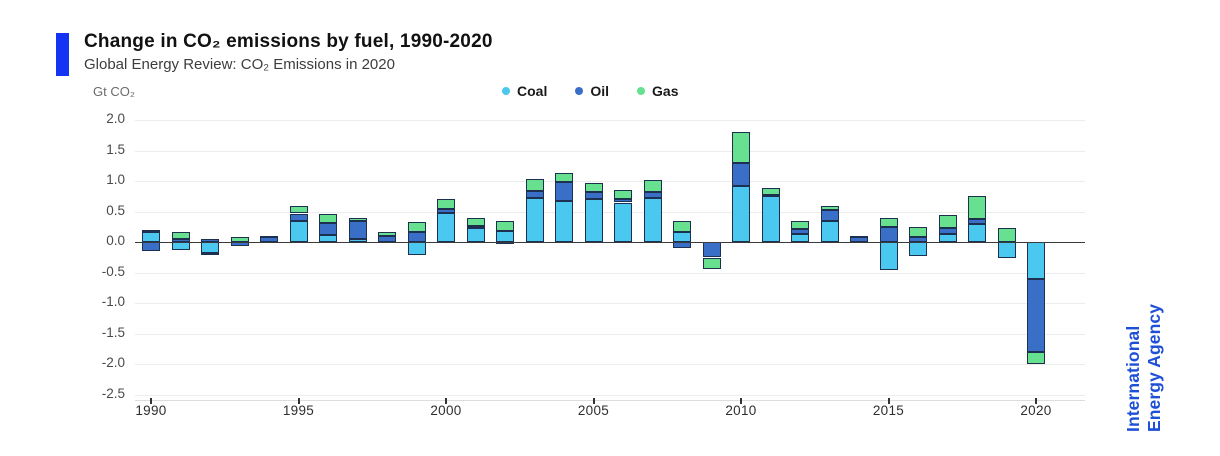 The image size is (1220, 456). Describe the element at coordinates (115, 180) in the screenshot. I see `y-tick-label: 1.0` at that location.